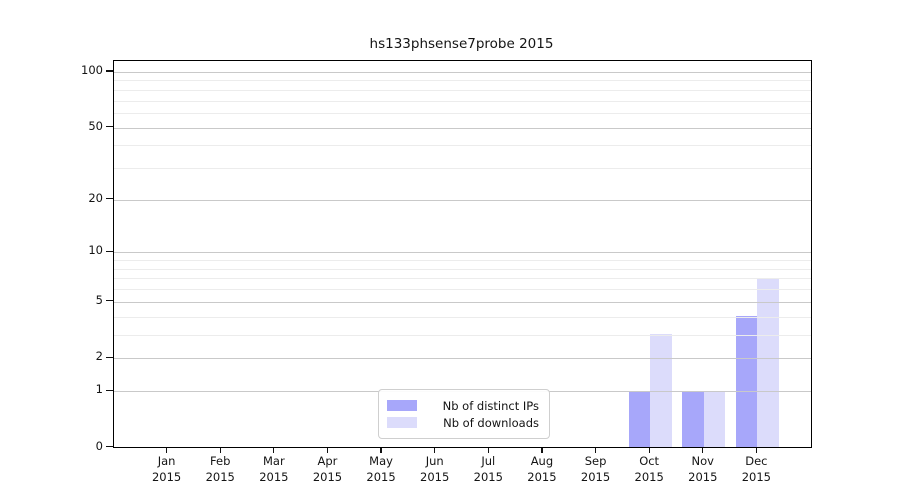  What do you see at coordinates (92, 69) in the screenshot?
I see `y-tick-label: 100` at bounding box center [92, 69].